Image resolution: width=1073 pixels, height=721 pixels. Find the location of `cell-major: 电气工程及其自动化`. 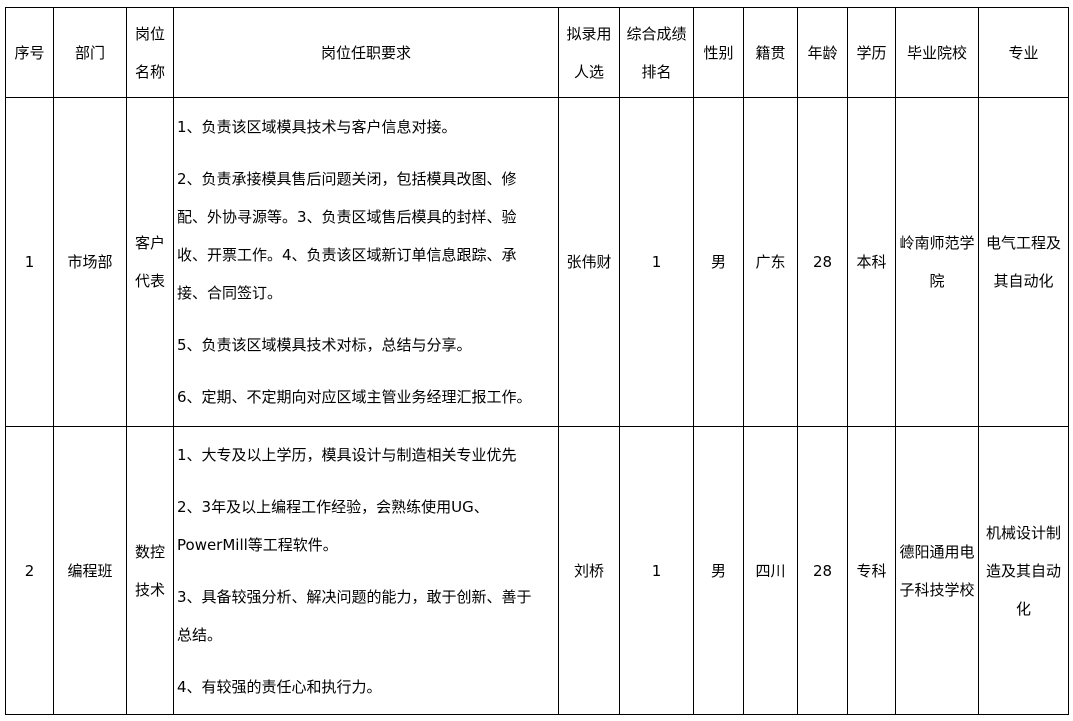

cell-major: 电气工程及其自动化 is located at coordinates (1023, 262).